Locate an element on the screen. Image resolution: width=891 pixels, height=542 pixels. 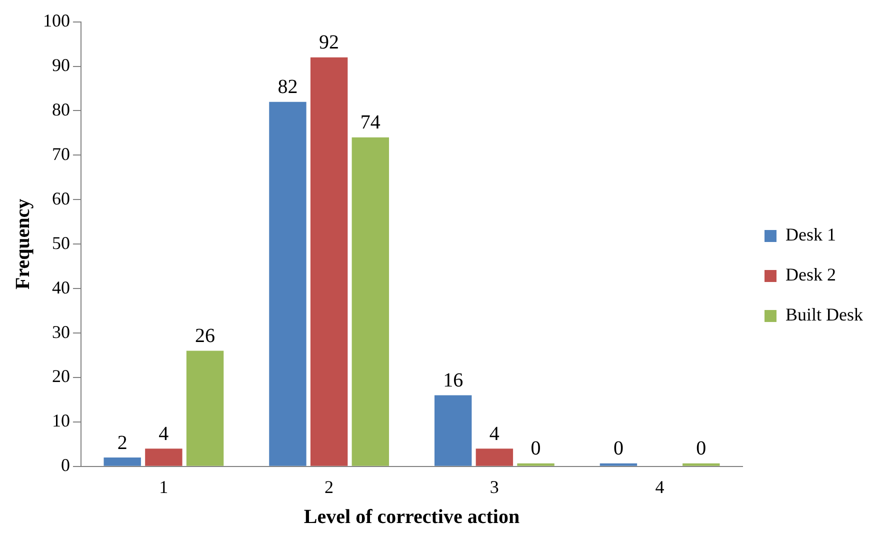
legend-label: Built Desk is located at coordinates (825, 314).